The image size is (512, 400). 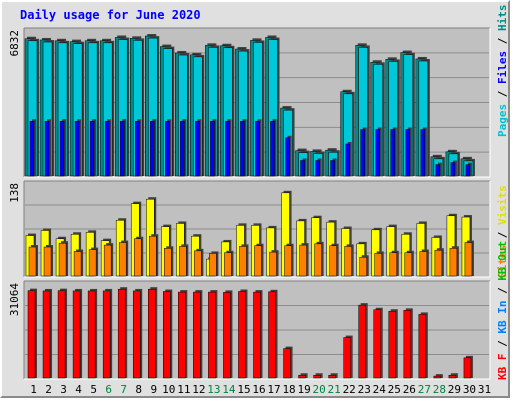 What do you see at coordinates (243, 389) in the screenshot?
I see `x-tick-label-day-15: 15` at bounding box center [243, 389].